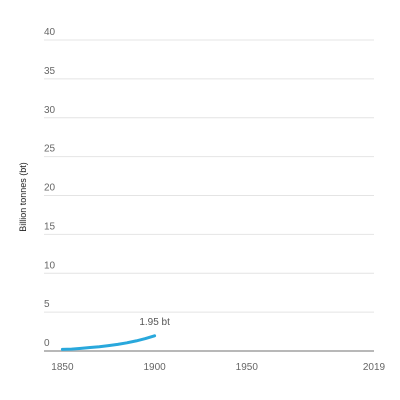 The width and height of the screenshot is (400, 400). I want to click on series-layer, so click(108, 342).